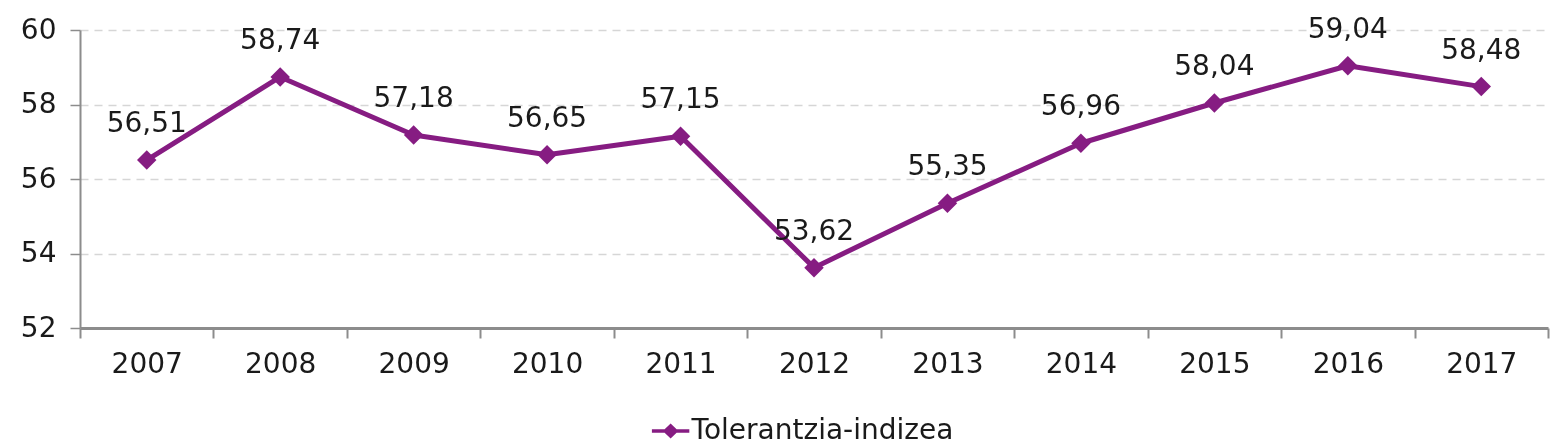 This screenshot has width=1550, height=445. What do you see at coordinates (814, 230) in the screenshot?
I see `data-label: 53,62` at bounding box center [814, 230].